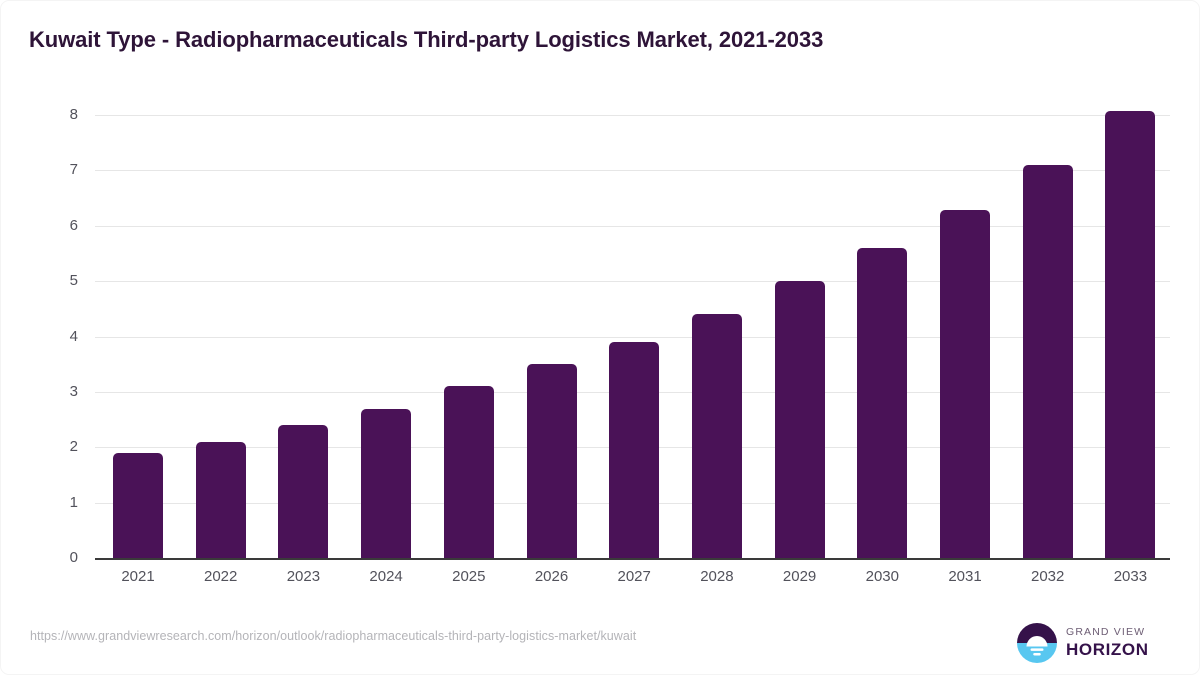  What do you see at coordinates (73, 557) in the screenshot?
I see `y-tick-label-0: 0` at bounding box center [73, 557].